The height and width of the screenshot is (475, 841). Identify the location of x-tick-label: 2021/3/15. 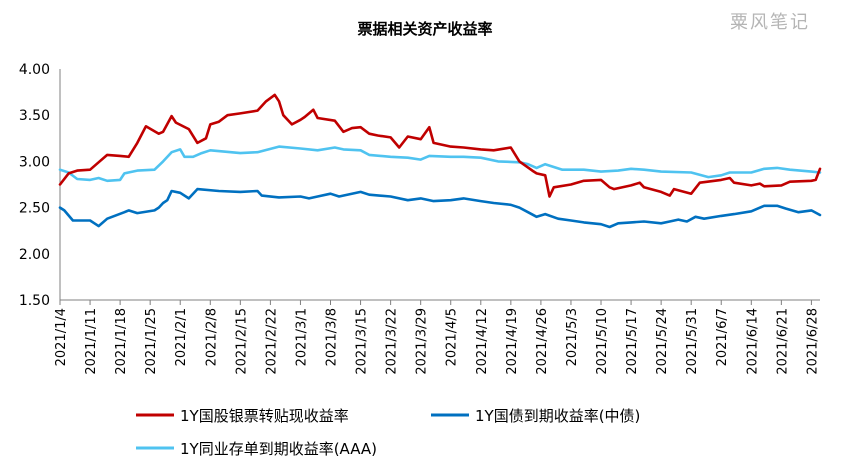
(362, 341).